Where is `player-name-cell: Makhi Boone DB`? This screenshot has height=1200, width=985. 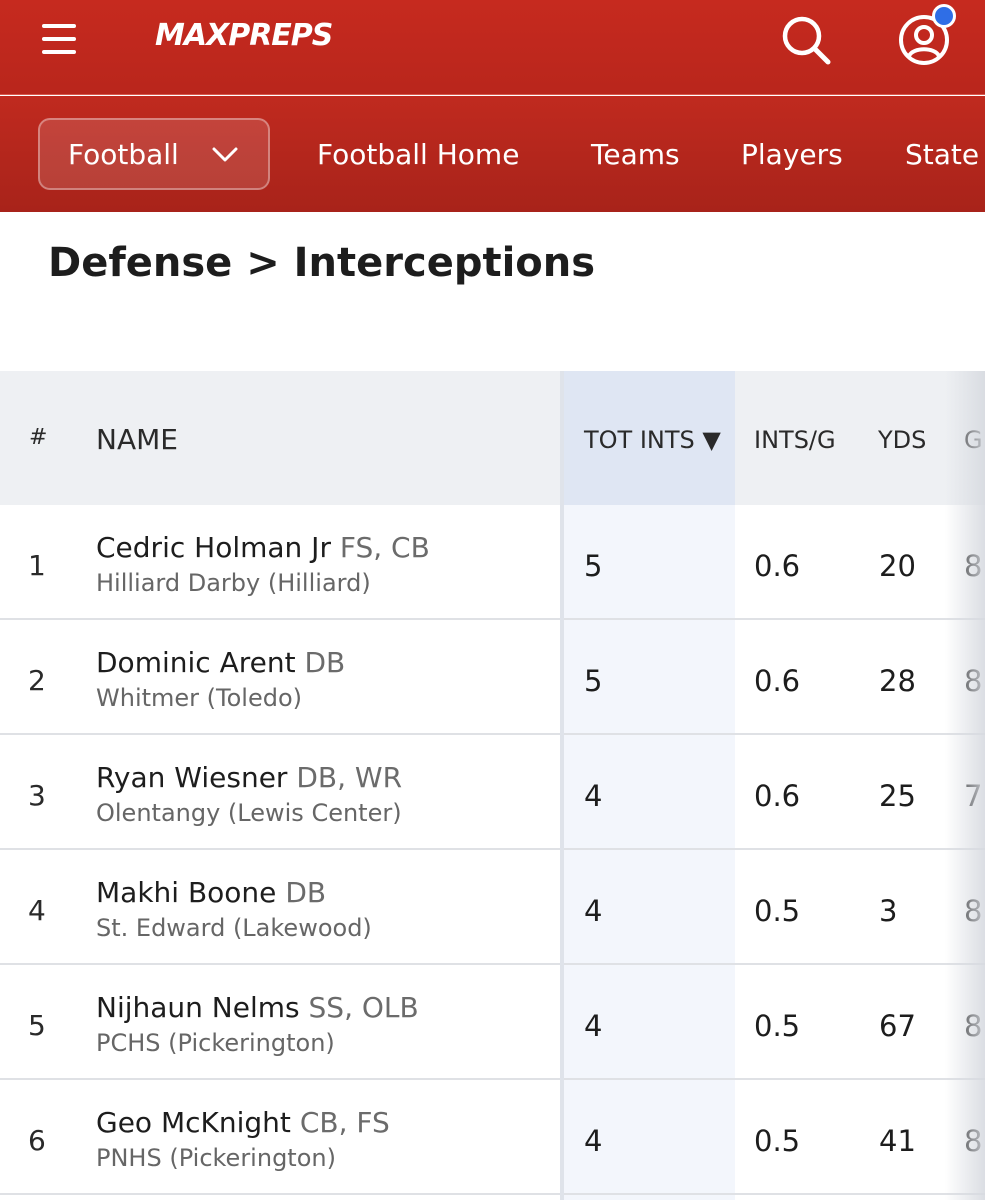 player-name-cell: Makhi Boone DB is located at coordinates (211, 892).